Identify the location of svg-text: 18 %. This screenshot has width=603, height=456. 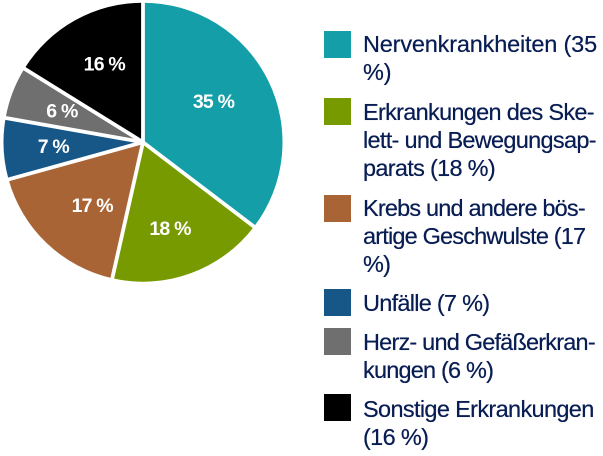
(170, 229).